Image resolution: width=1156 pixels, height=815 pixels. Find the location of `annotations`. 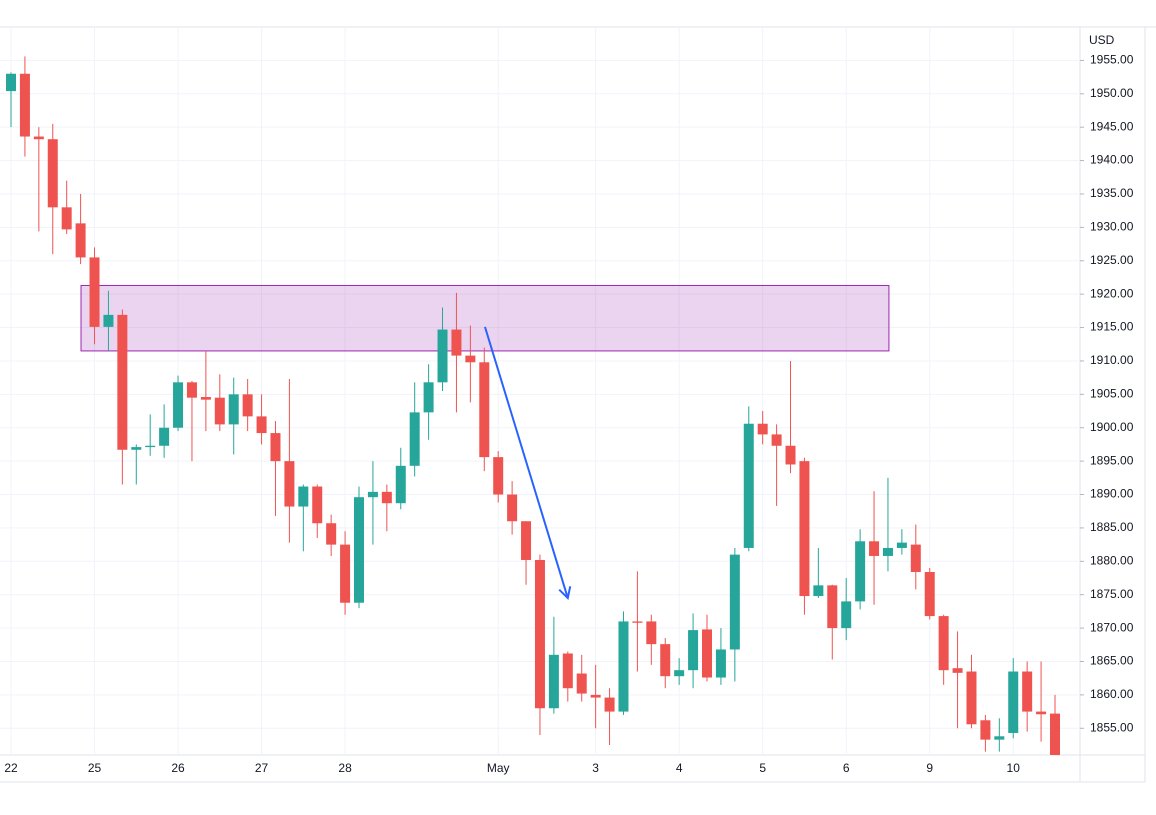

annotations is located at coordinates (528, 463).